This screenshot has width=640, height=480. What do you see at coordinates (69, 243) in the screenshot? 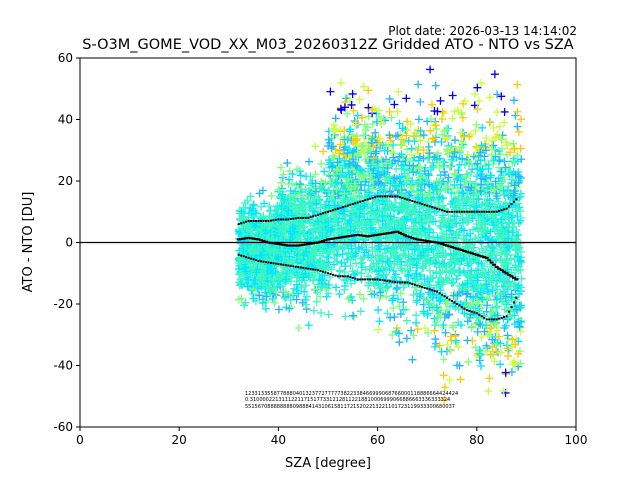
I see `y-tick-label: 0` at bounding box center [69, 243].